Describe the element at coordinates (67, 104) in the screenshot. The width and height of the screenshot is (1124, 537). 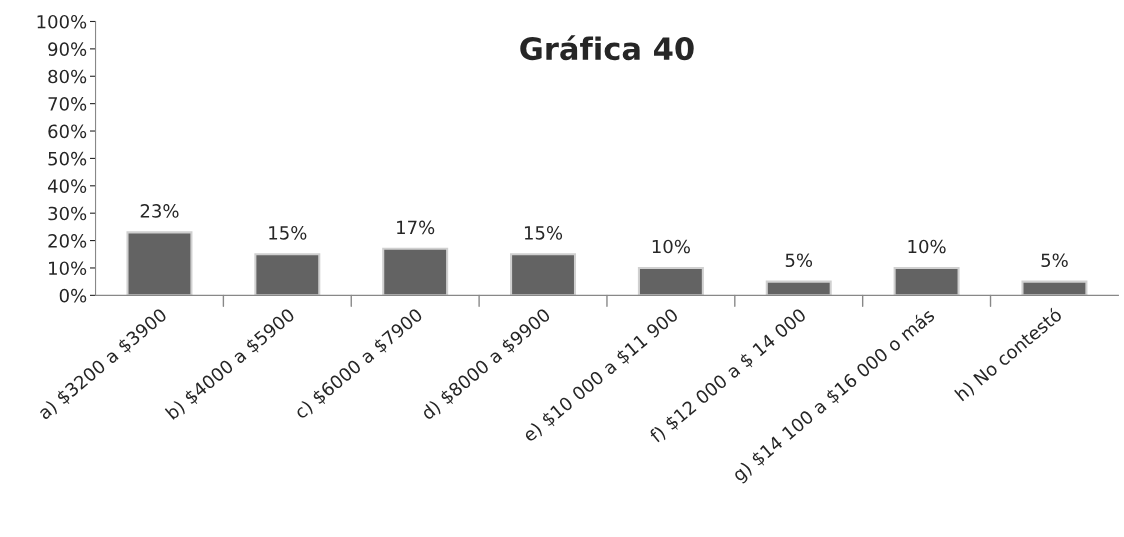
I see `y-tick-label: 70%` at that location.